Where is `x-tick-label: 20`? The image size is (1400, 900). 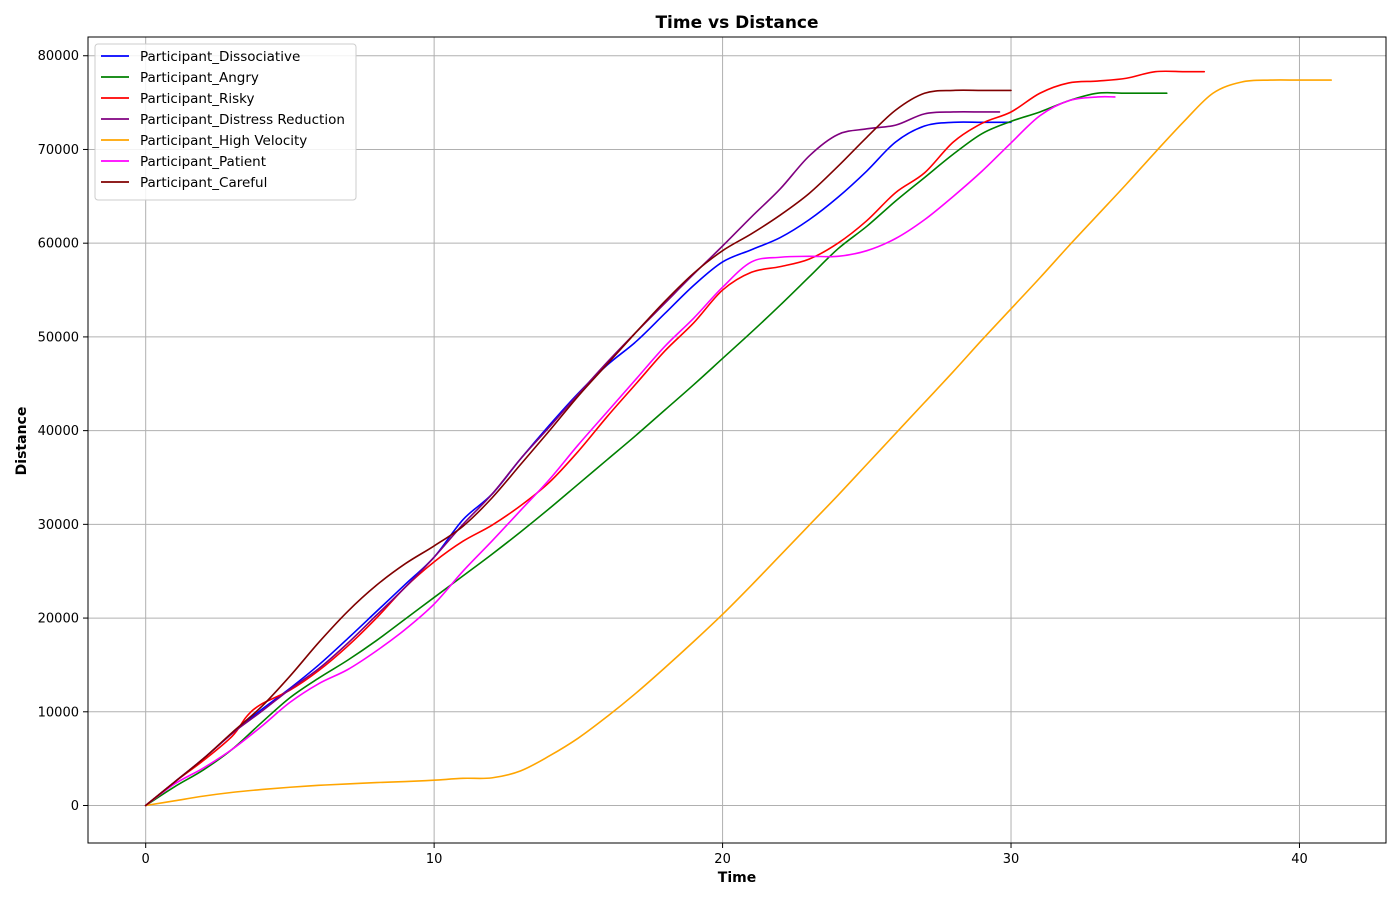 x-tick-label: 20 is located at coordinates (722, 859).